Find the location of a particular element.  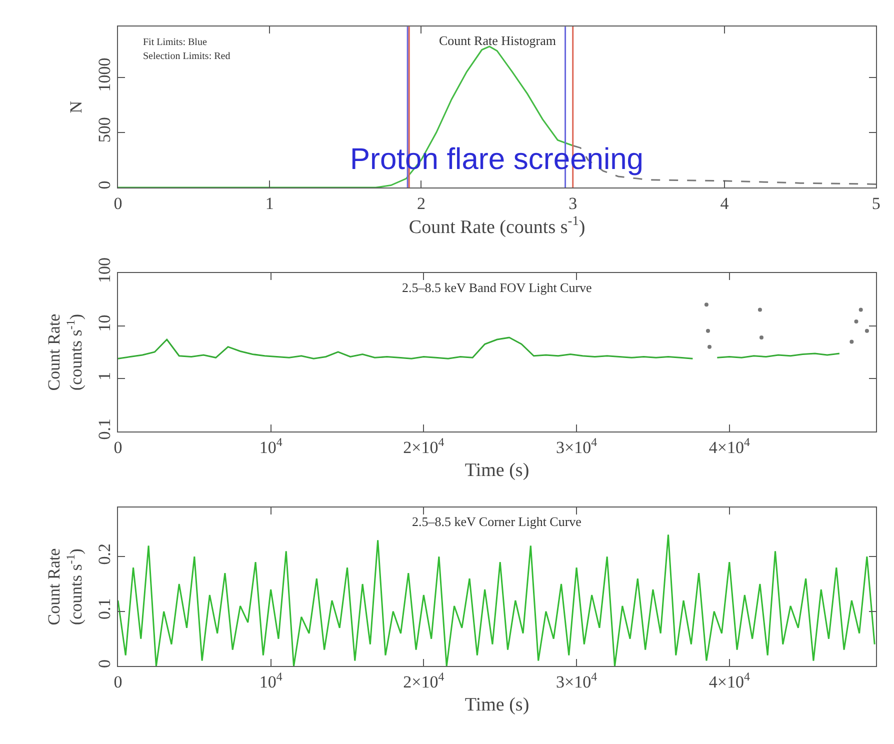

x-tick-label: 4 is located at coordinates (725, 203).